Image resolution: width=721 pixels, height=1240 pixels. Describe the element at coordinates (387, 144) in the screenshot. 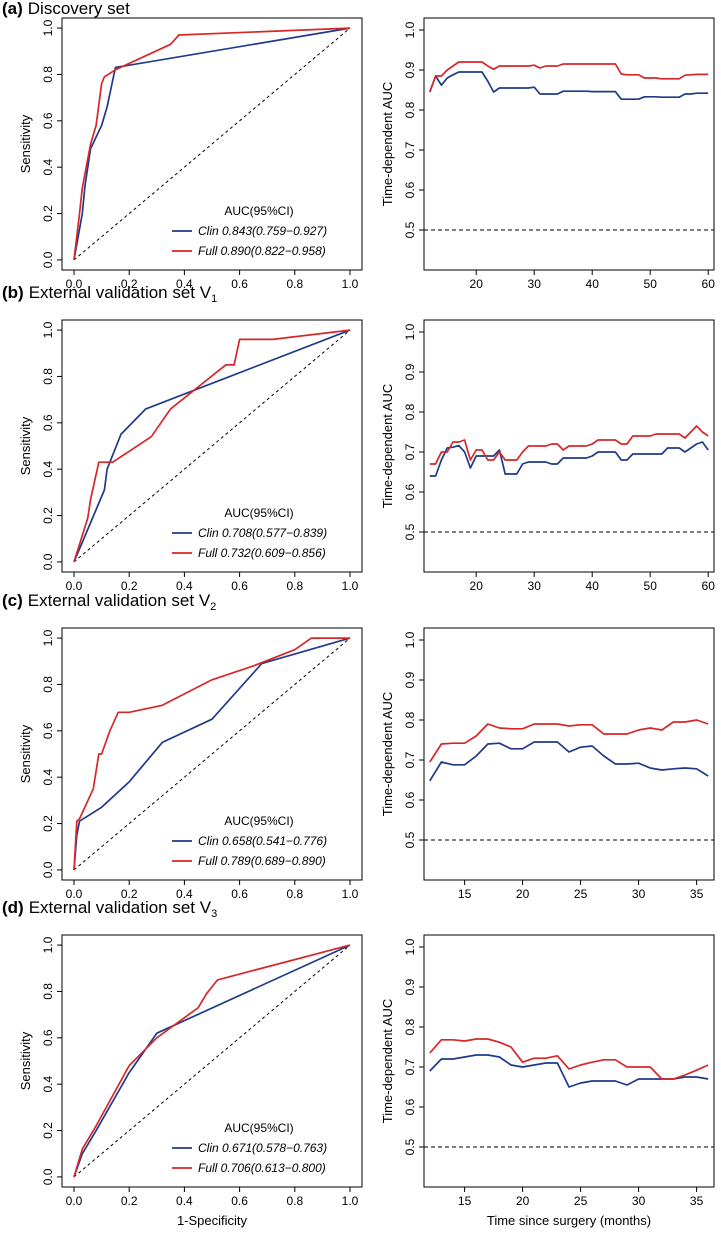

I see `y-axis-label: Time-dependent AUC` at that location.